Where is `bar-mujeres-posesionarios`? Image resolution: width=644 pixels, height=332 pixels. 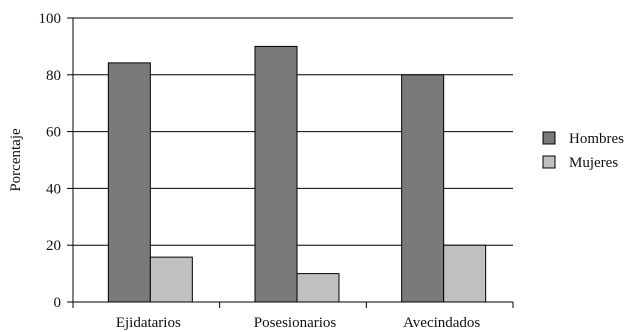
bar-mujeres-posesionarios is located at coordinates (318, 288).